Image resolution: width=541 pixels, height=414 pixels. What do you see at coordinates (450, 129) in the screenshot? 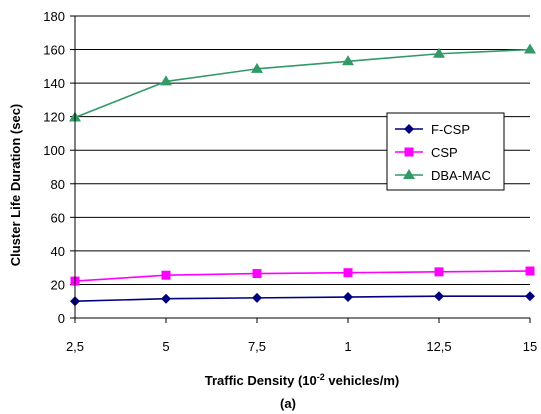
I see `legend-label-f-csp: F-CSP` at bounding box center [450, 129].